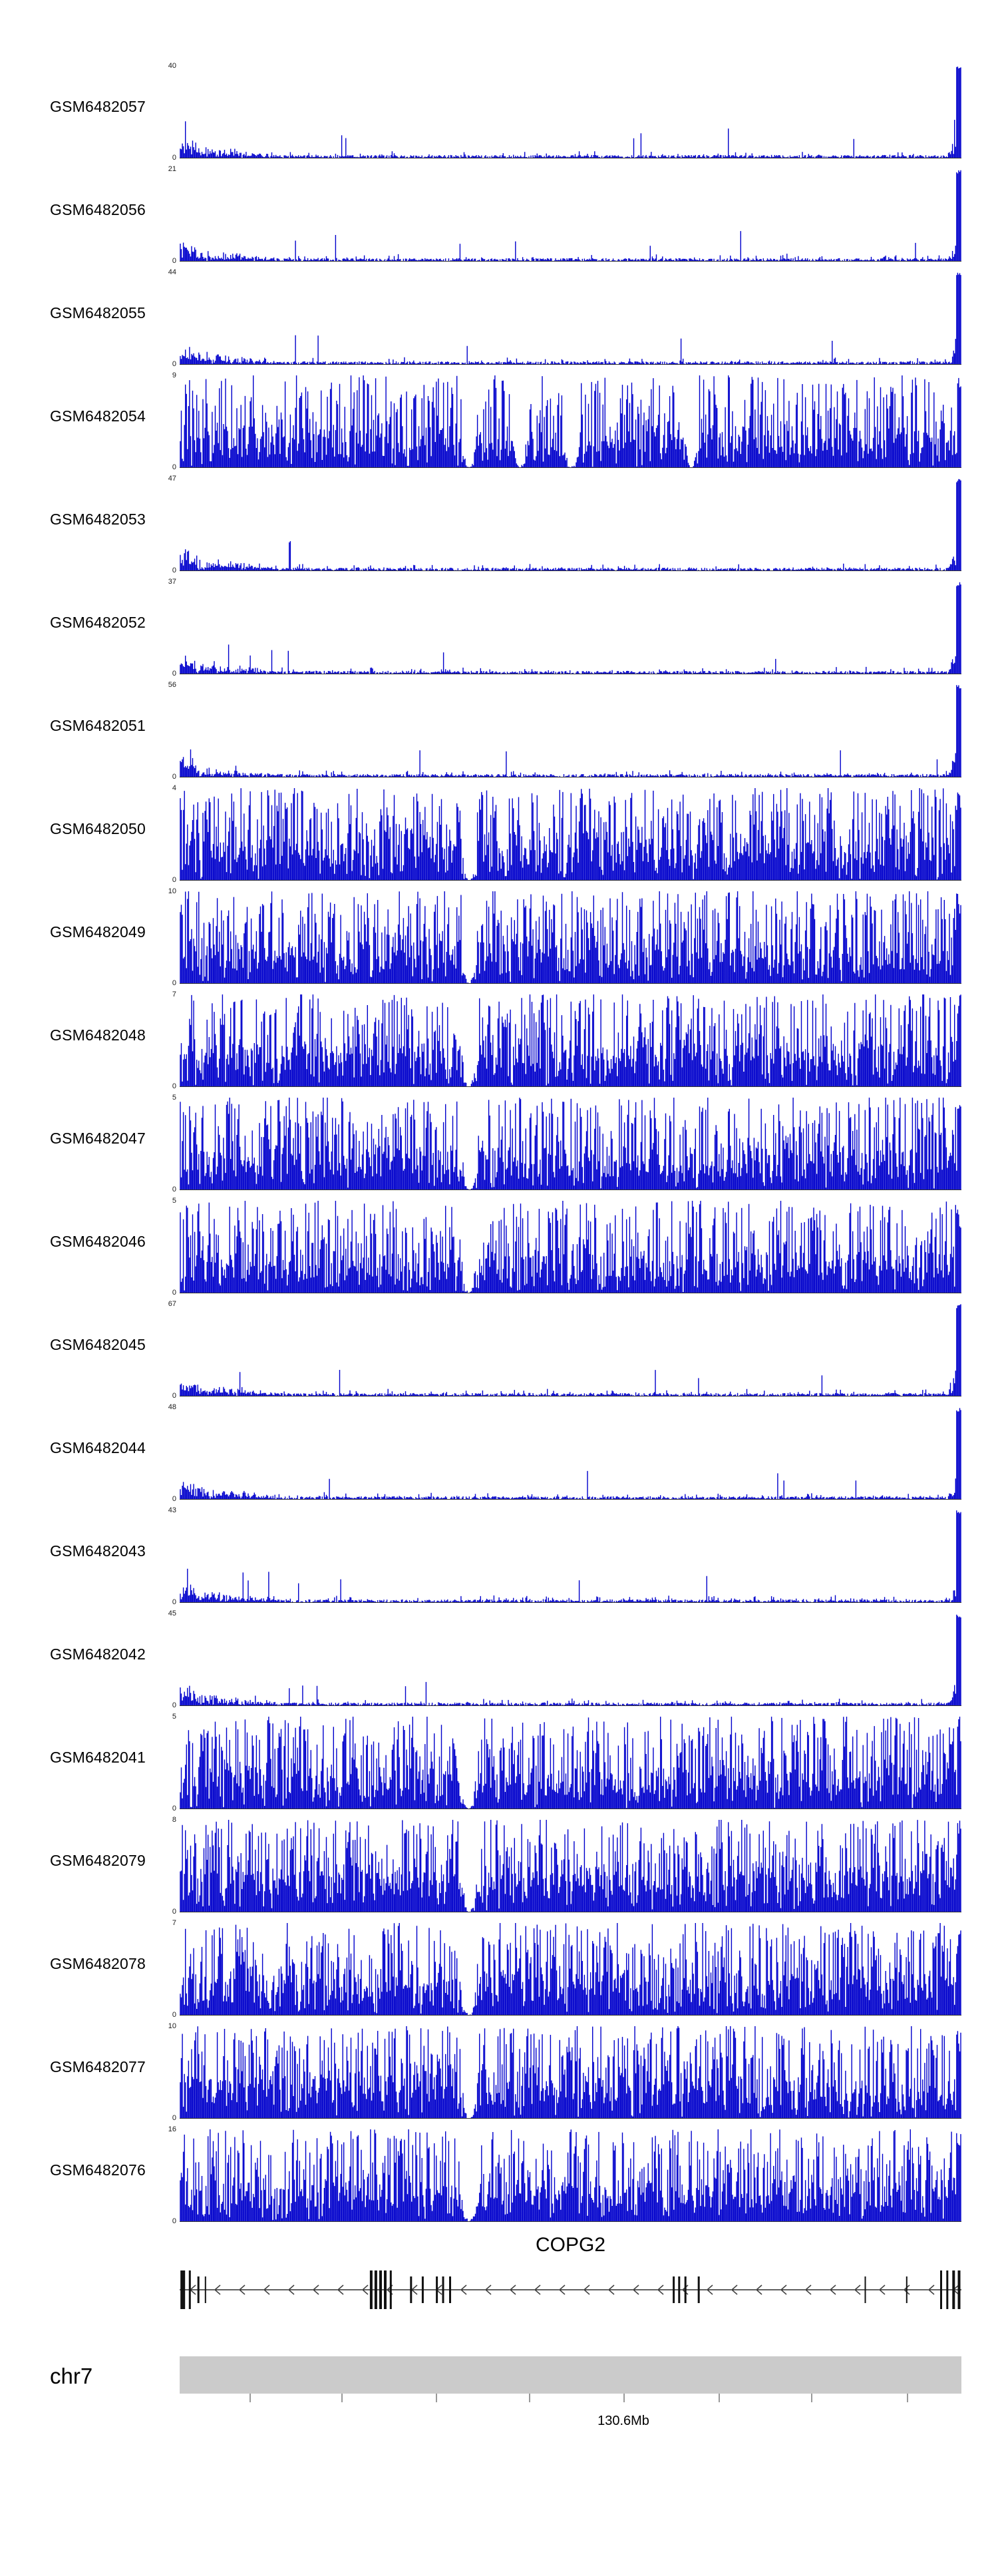 The width and height of the screenshot is (998, 2576). I want to click on track-label: GSM6482043, so click(98, 1551).